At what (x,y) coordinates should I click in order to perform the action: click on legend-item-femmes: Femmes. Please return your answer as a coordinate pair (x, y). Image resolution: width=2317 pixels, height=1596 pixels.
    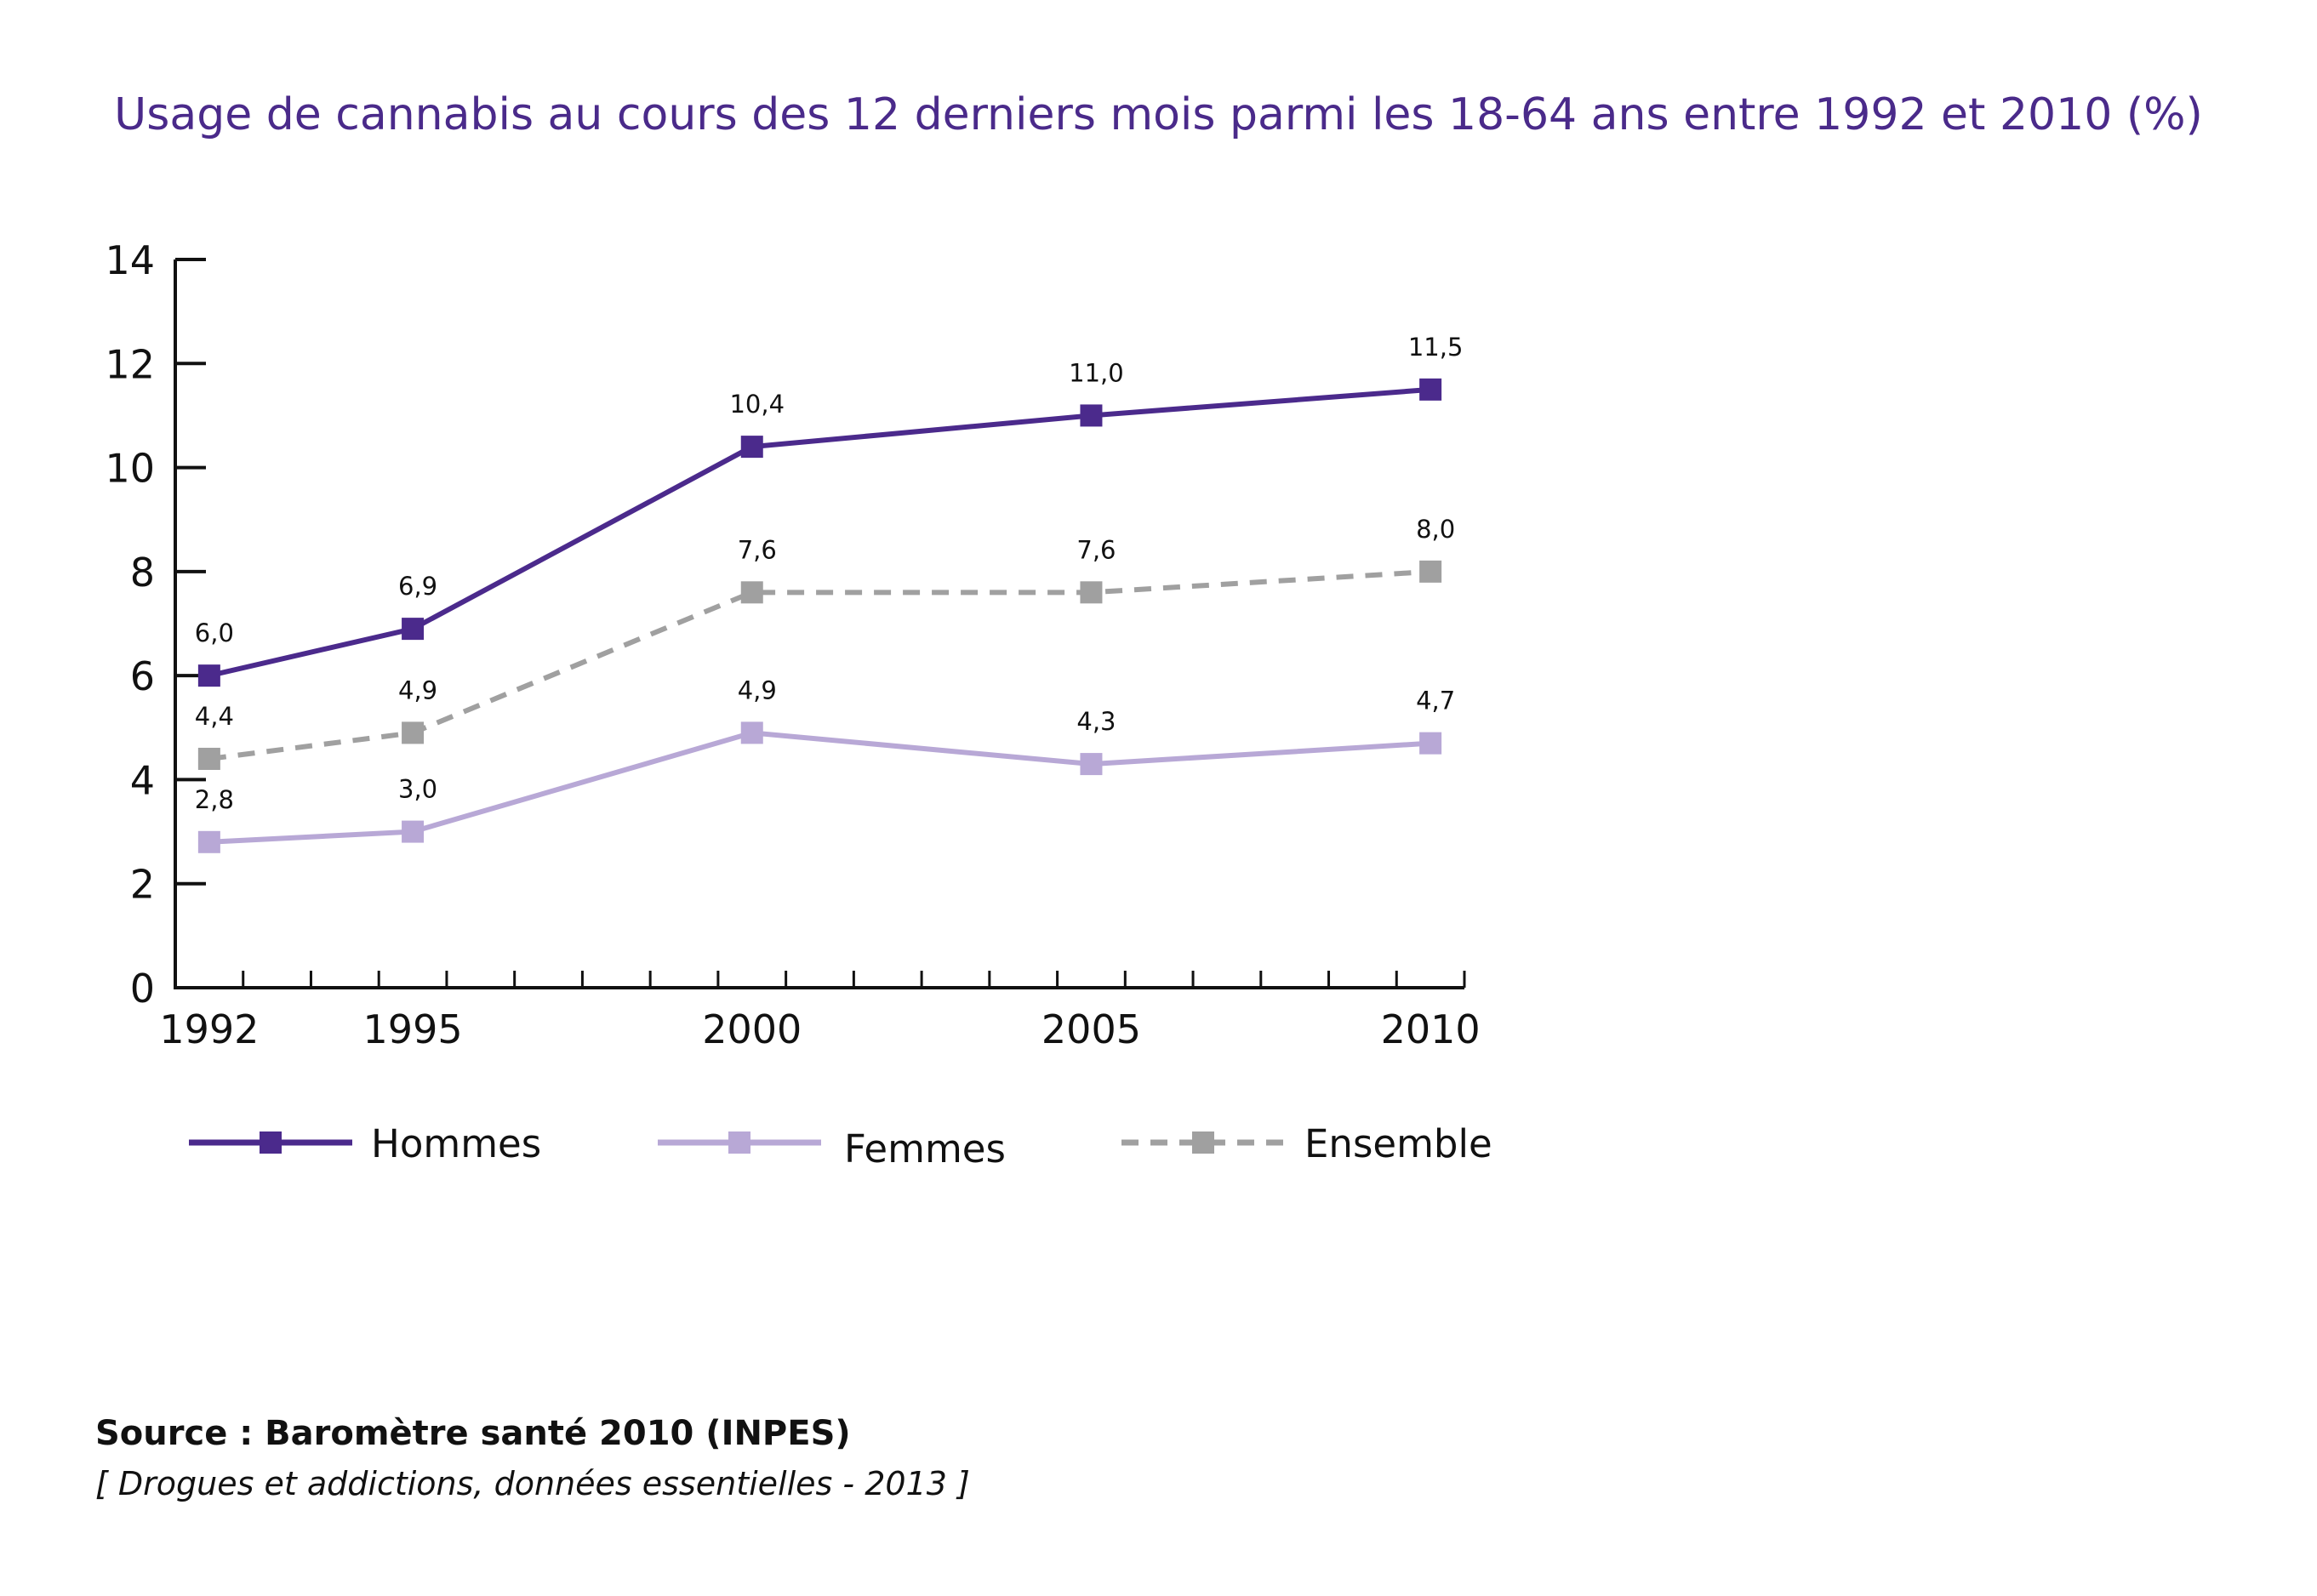
    Looking at the image, I should click on (832, 1149).